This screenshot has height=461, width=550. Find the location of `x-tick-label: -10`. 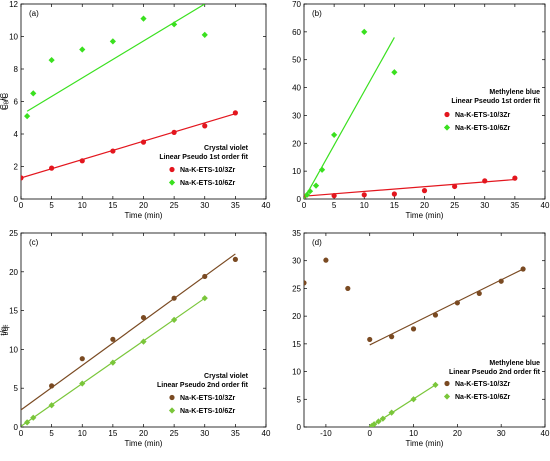

x-tick-label: -10 is located at coordinates (326, 433).